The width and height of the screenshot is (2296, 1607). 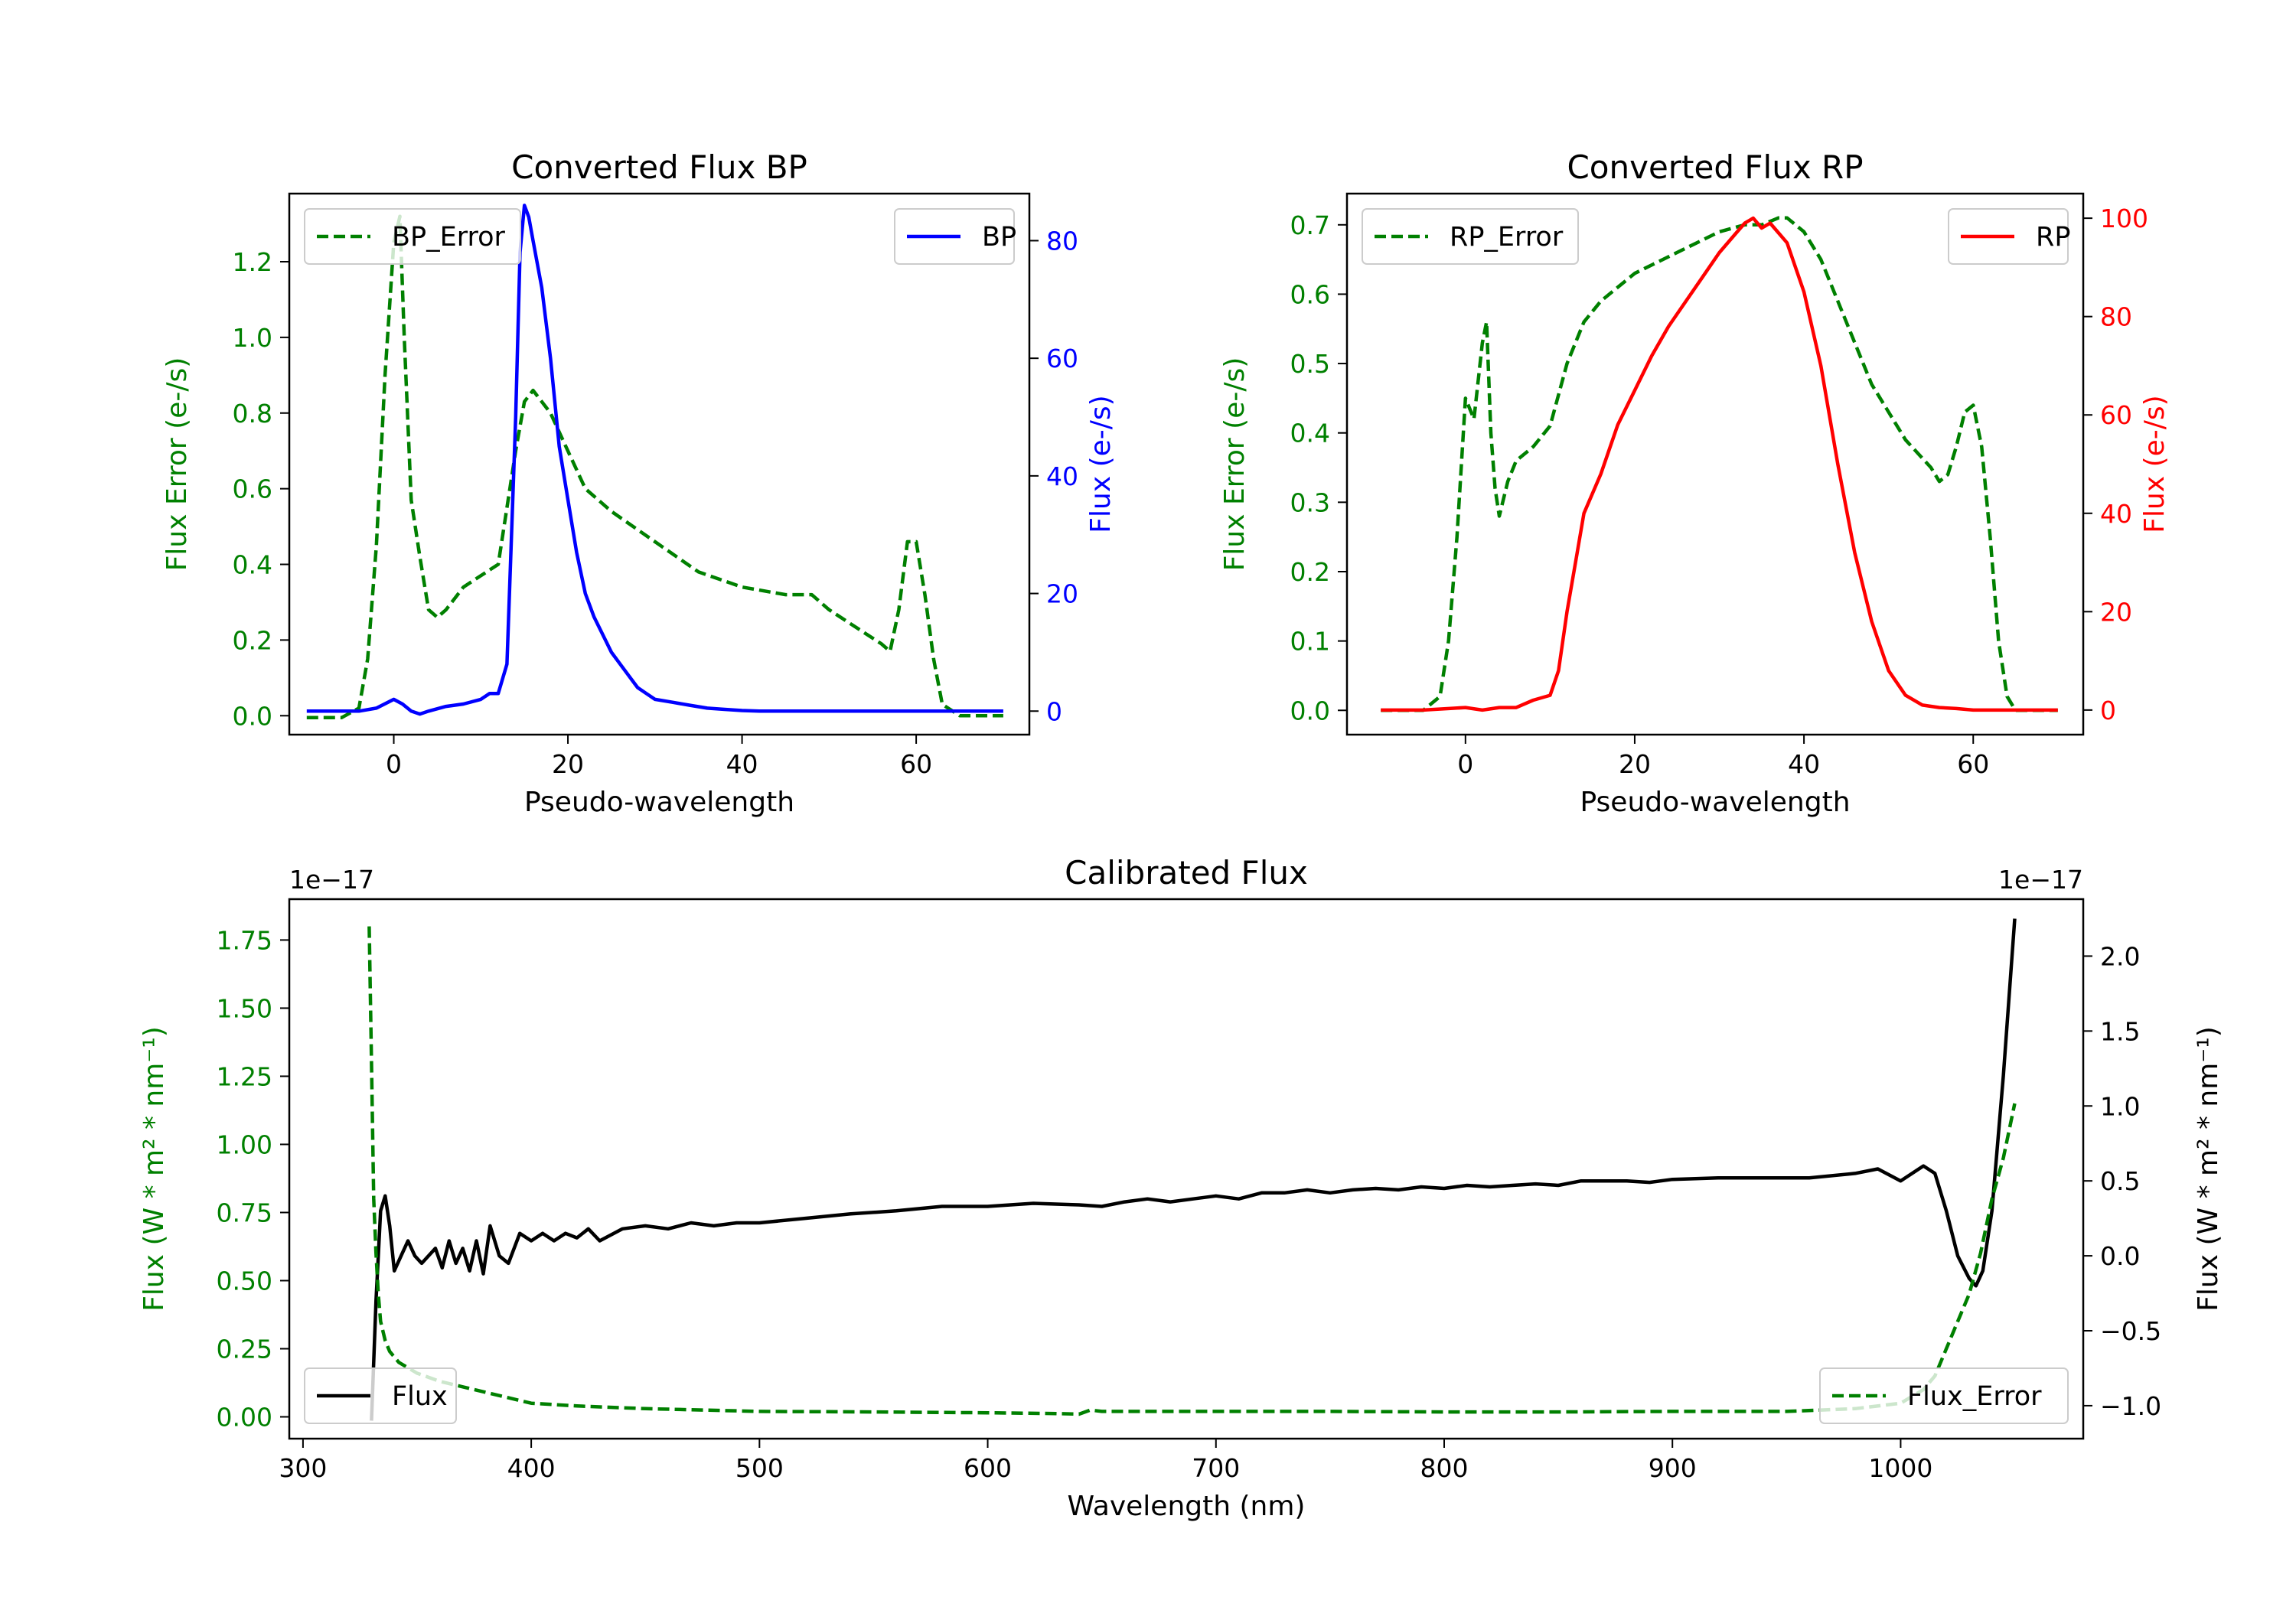 What do you see at coordinates (1310, 225) in the screenshot?
I see `left-y-tick-label: 0.7` at bounding box center [1310, 225].